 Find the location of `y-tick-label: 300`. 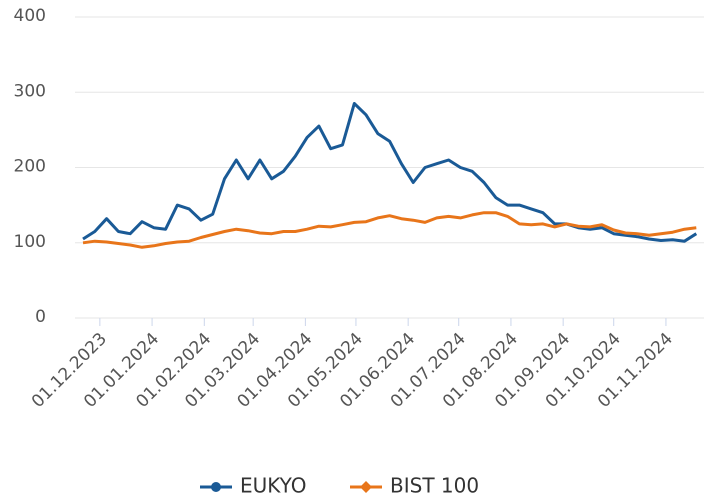

y-tick-label: 300 is located at coordinates (30, 91).